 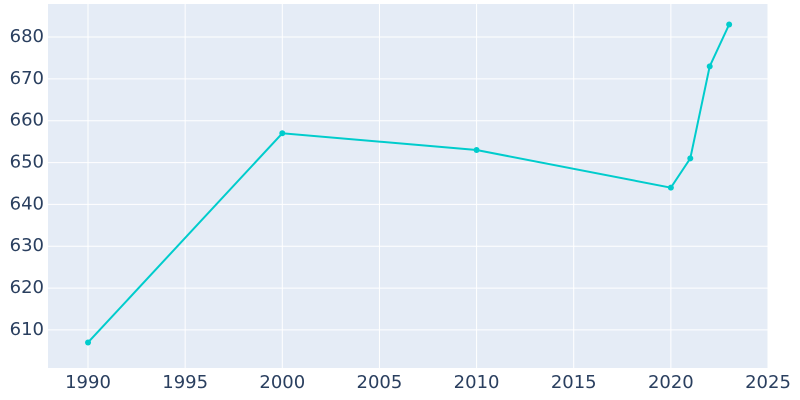 What do you see at coordinates (27, 329) in the screenshot?
I see `y-tick-label: 610` at bounding box center [27, 329].